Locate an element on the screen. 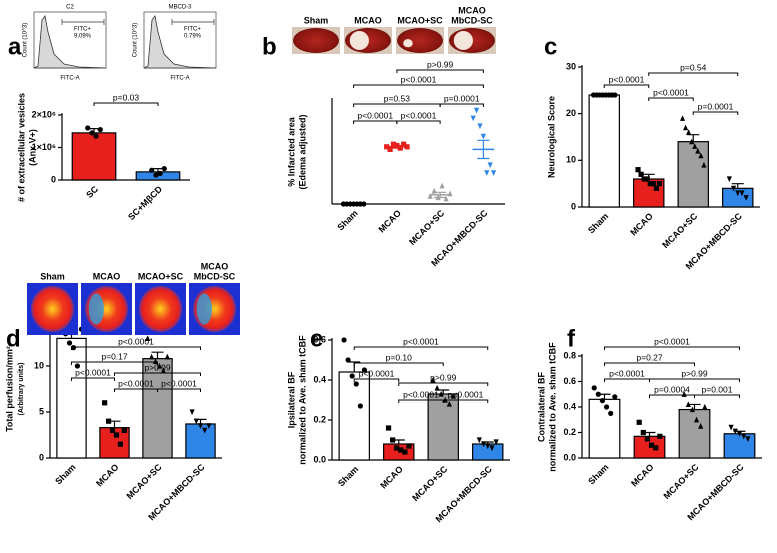  gate-percent: 0.79% is located at coordinates (193, 37).